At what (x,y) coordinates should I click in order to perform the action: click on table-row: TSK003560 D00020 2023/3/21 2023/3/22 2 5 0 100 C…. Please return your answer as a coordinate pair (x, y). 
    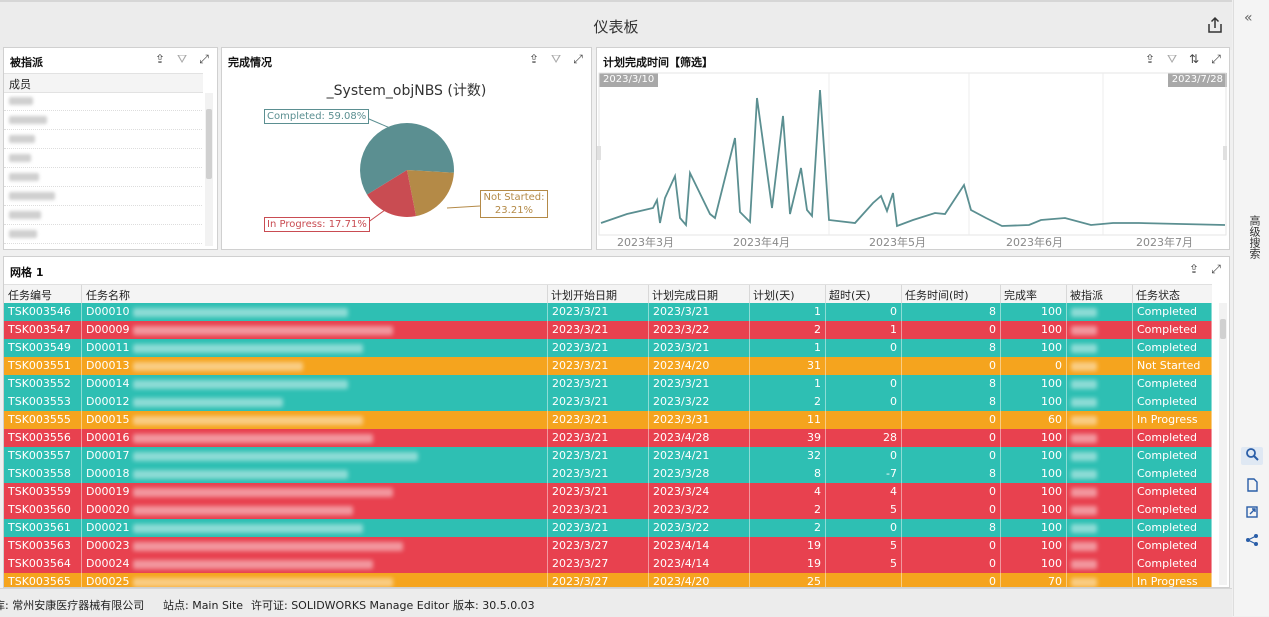
    Looking at the image, I should click on (608, 510).